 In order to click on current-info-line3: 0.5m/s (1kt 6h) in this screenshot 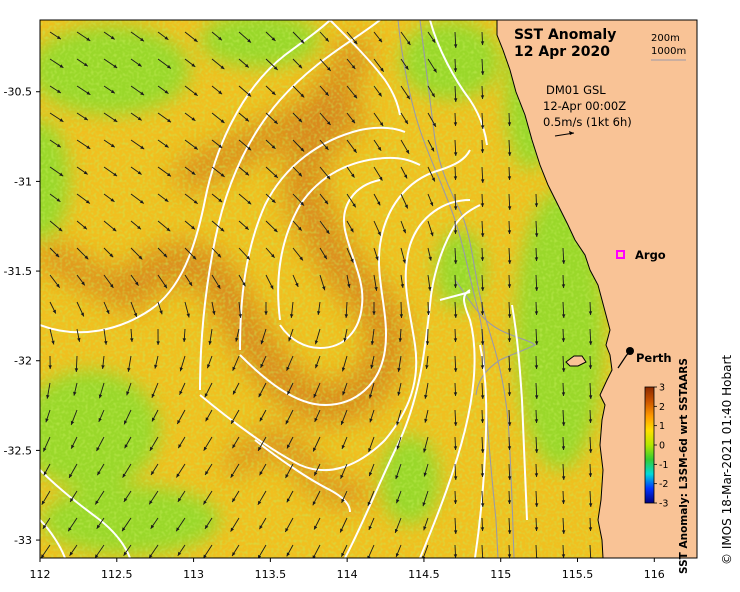, I will do `click(587, 122)`.